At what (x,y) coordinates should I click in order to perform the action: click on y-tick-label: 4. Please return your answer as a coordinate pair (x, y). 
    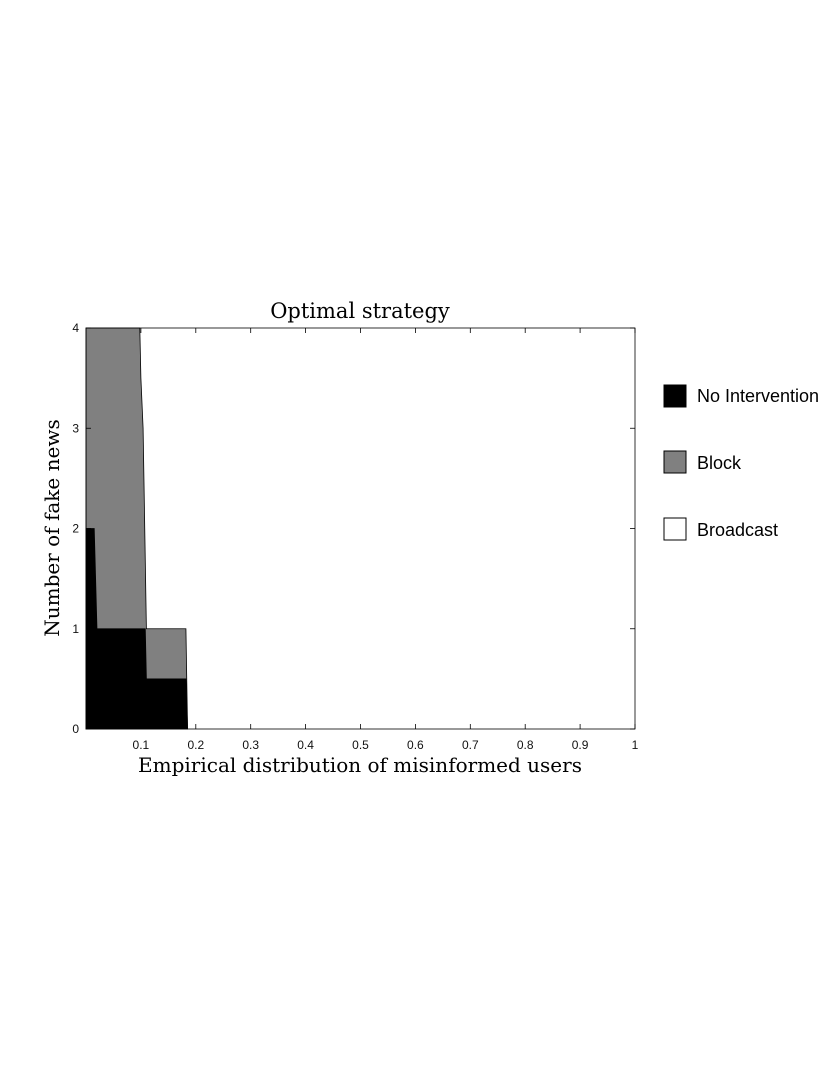
    Looking at the image, I should click on (75, 328).